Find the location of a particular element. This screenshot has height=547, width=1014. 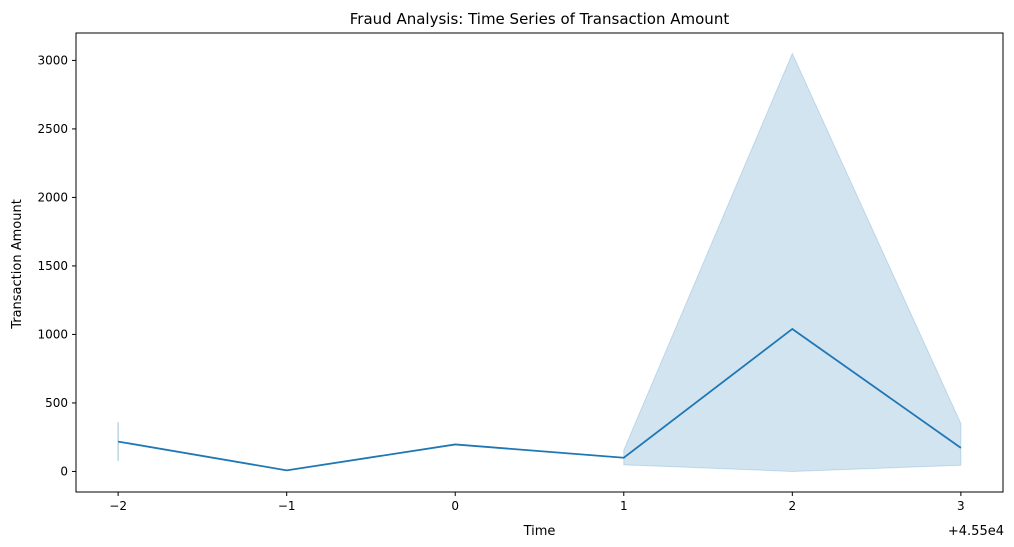

y-tick-label: 1500 is located at coordinates (52, 266).